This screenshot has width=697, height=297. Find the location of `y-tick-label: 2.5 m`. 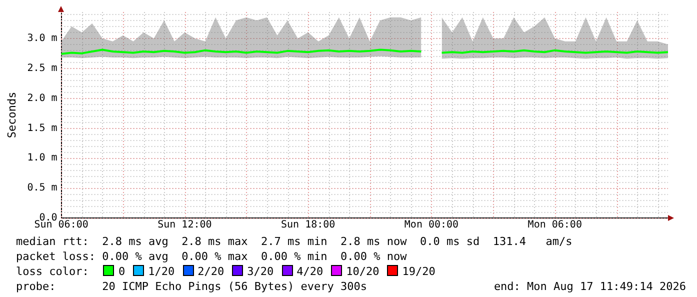

y-tick-label: 2.5 m is located at coordinates (42, 68).